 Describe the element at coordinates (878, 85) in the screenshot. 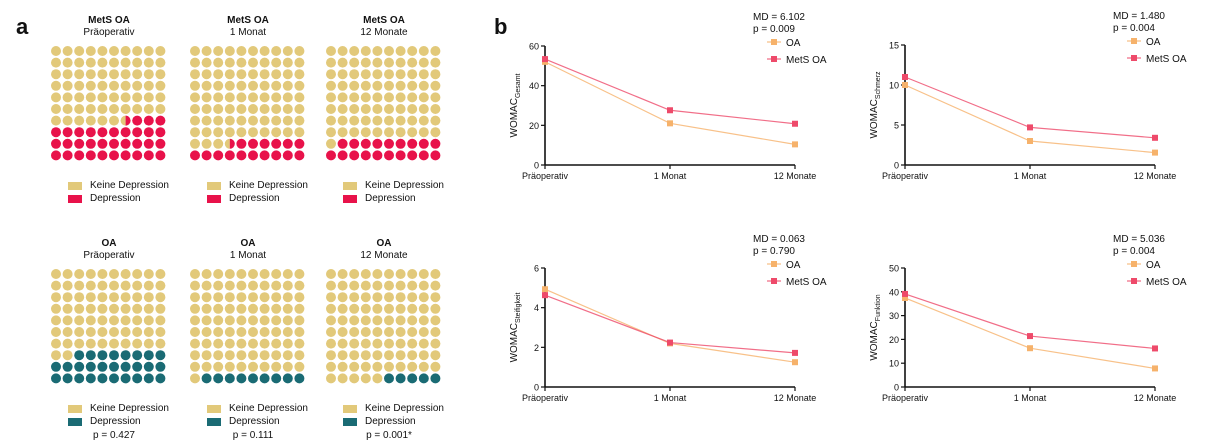

I see `y-axis-label-subscript: Schmerz` at that location.